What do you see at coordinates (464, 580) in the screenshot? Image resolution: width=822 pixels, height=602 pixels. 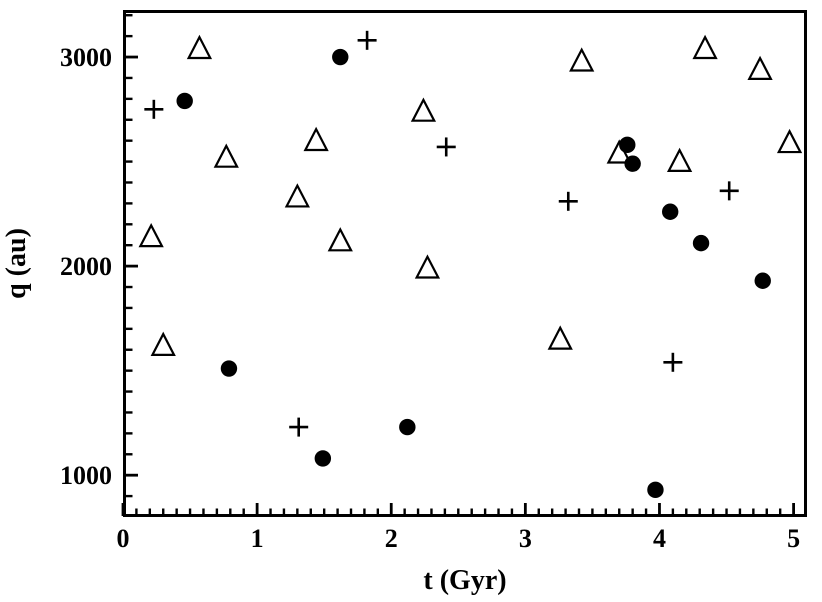 I see `x-axis-label: t (Gyr)` at bounding box center [464, 580].